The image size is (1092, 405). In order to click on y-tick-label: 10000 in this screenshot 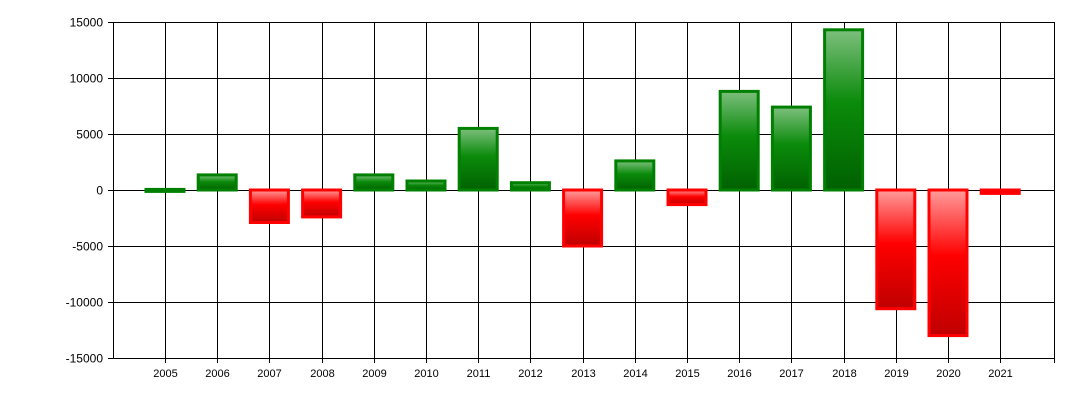, I will do `click(87, 79)`.